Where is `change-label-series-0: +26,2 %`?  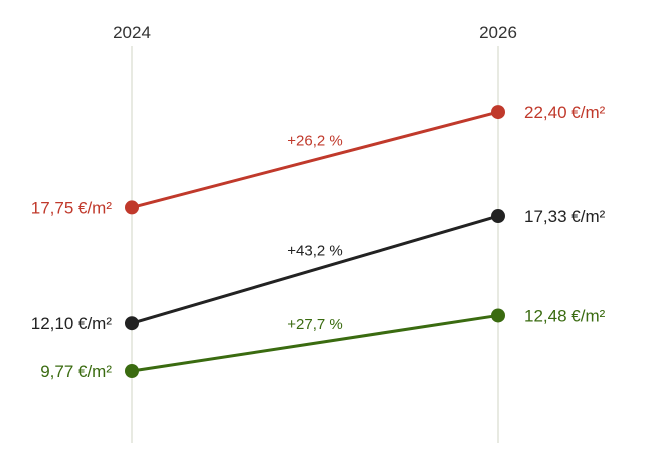 change-label-series-0: +26,2 % is located at coordinates (314, 141).